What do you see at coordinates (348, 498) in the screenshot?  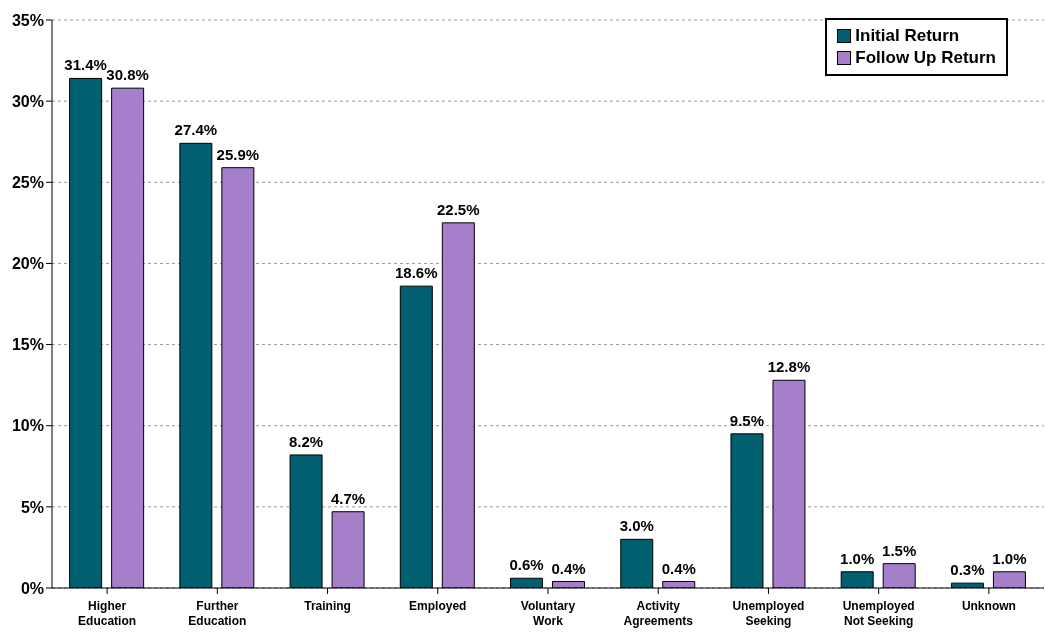 I see `data-label: 4.7%` at bounding box center [348, 498].